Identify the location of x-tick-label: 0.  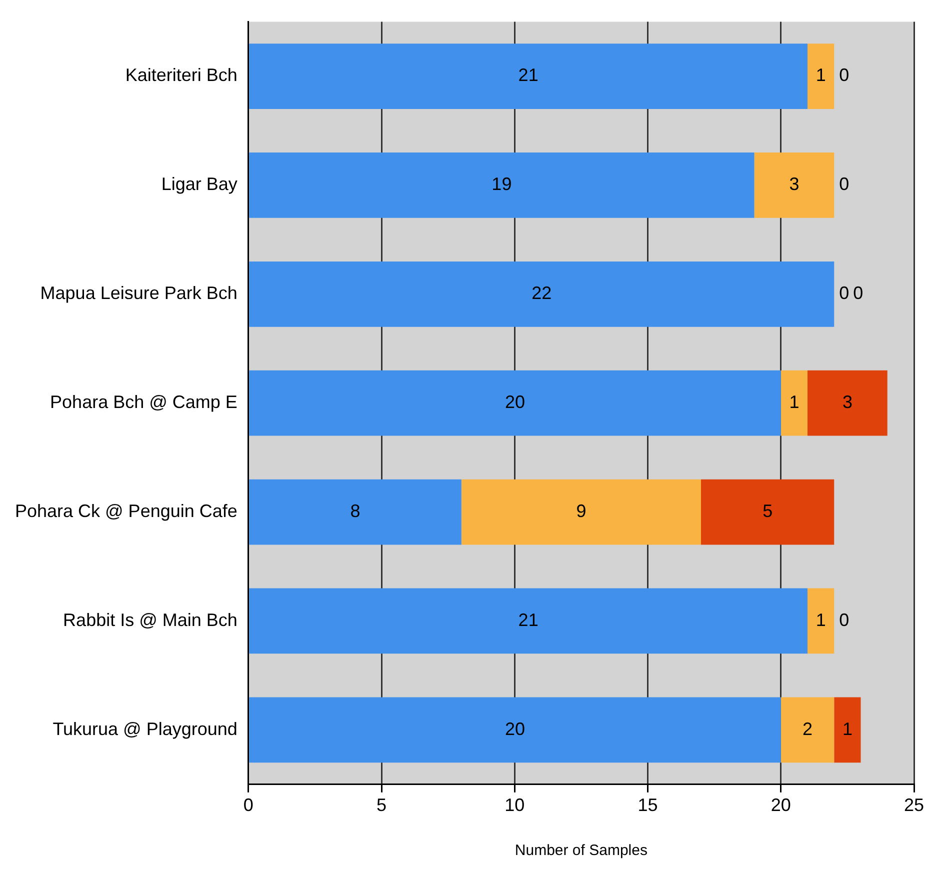
(248, 805).